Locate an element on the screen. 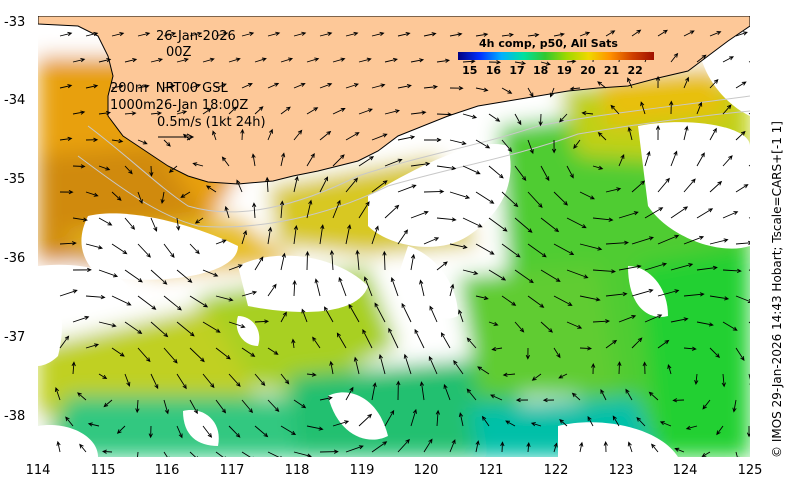 This screenshot has width=791, height=492. lon-tick-label: 123 is located at coordinates (621, 470).